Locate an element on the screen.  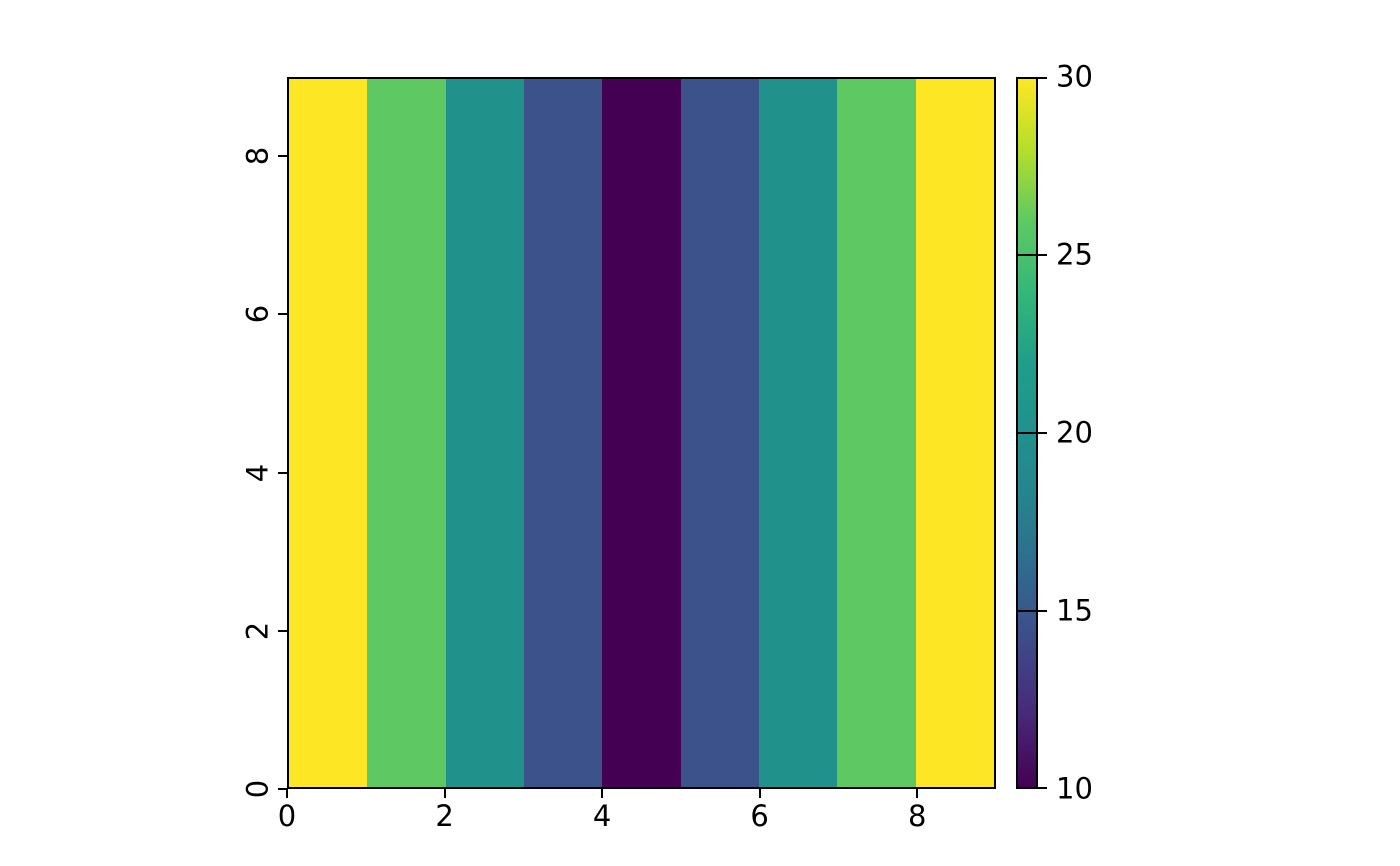
y-tick-label: 2 is located at coordinates (257, 630).